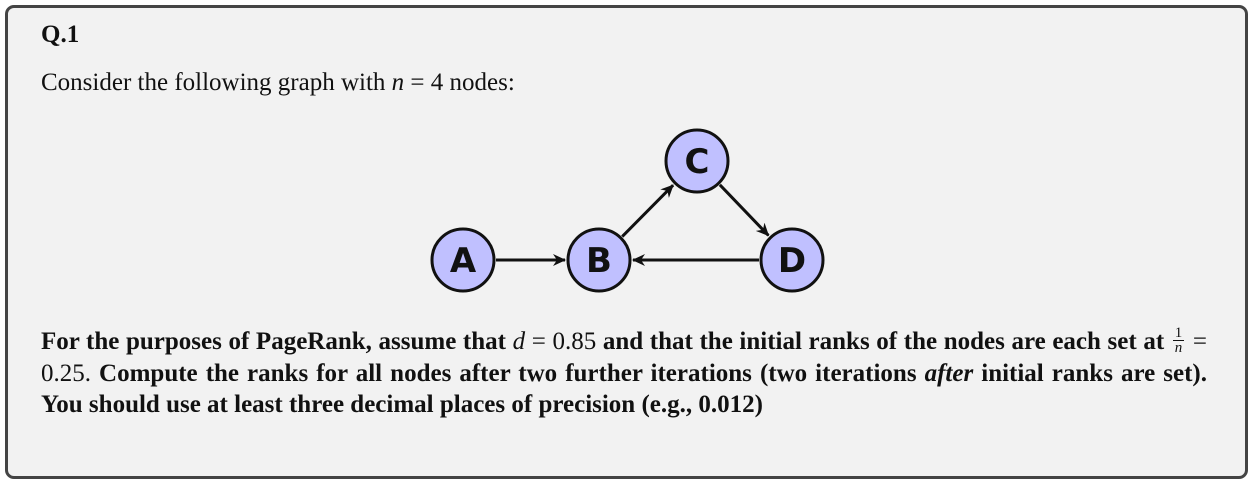  Describe the element at coordinates (561, 341) in the screenshot. I see `body-d-equation: = 0.85` at that location.